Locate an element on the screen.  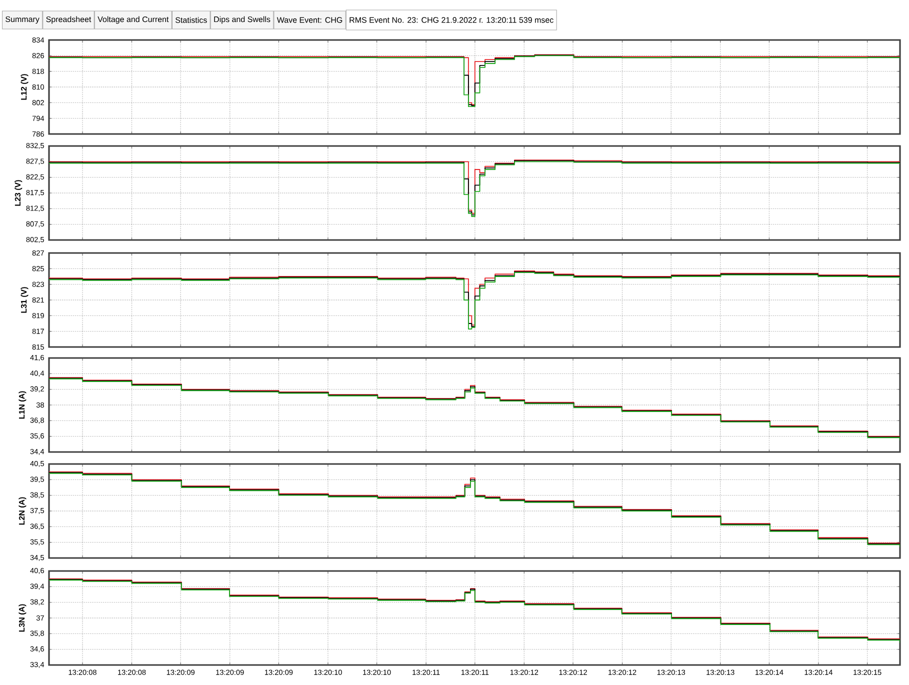
y-axis-title: L2N (A) is located at coordinates (22, 511).